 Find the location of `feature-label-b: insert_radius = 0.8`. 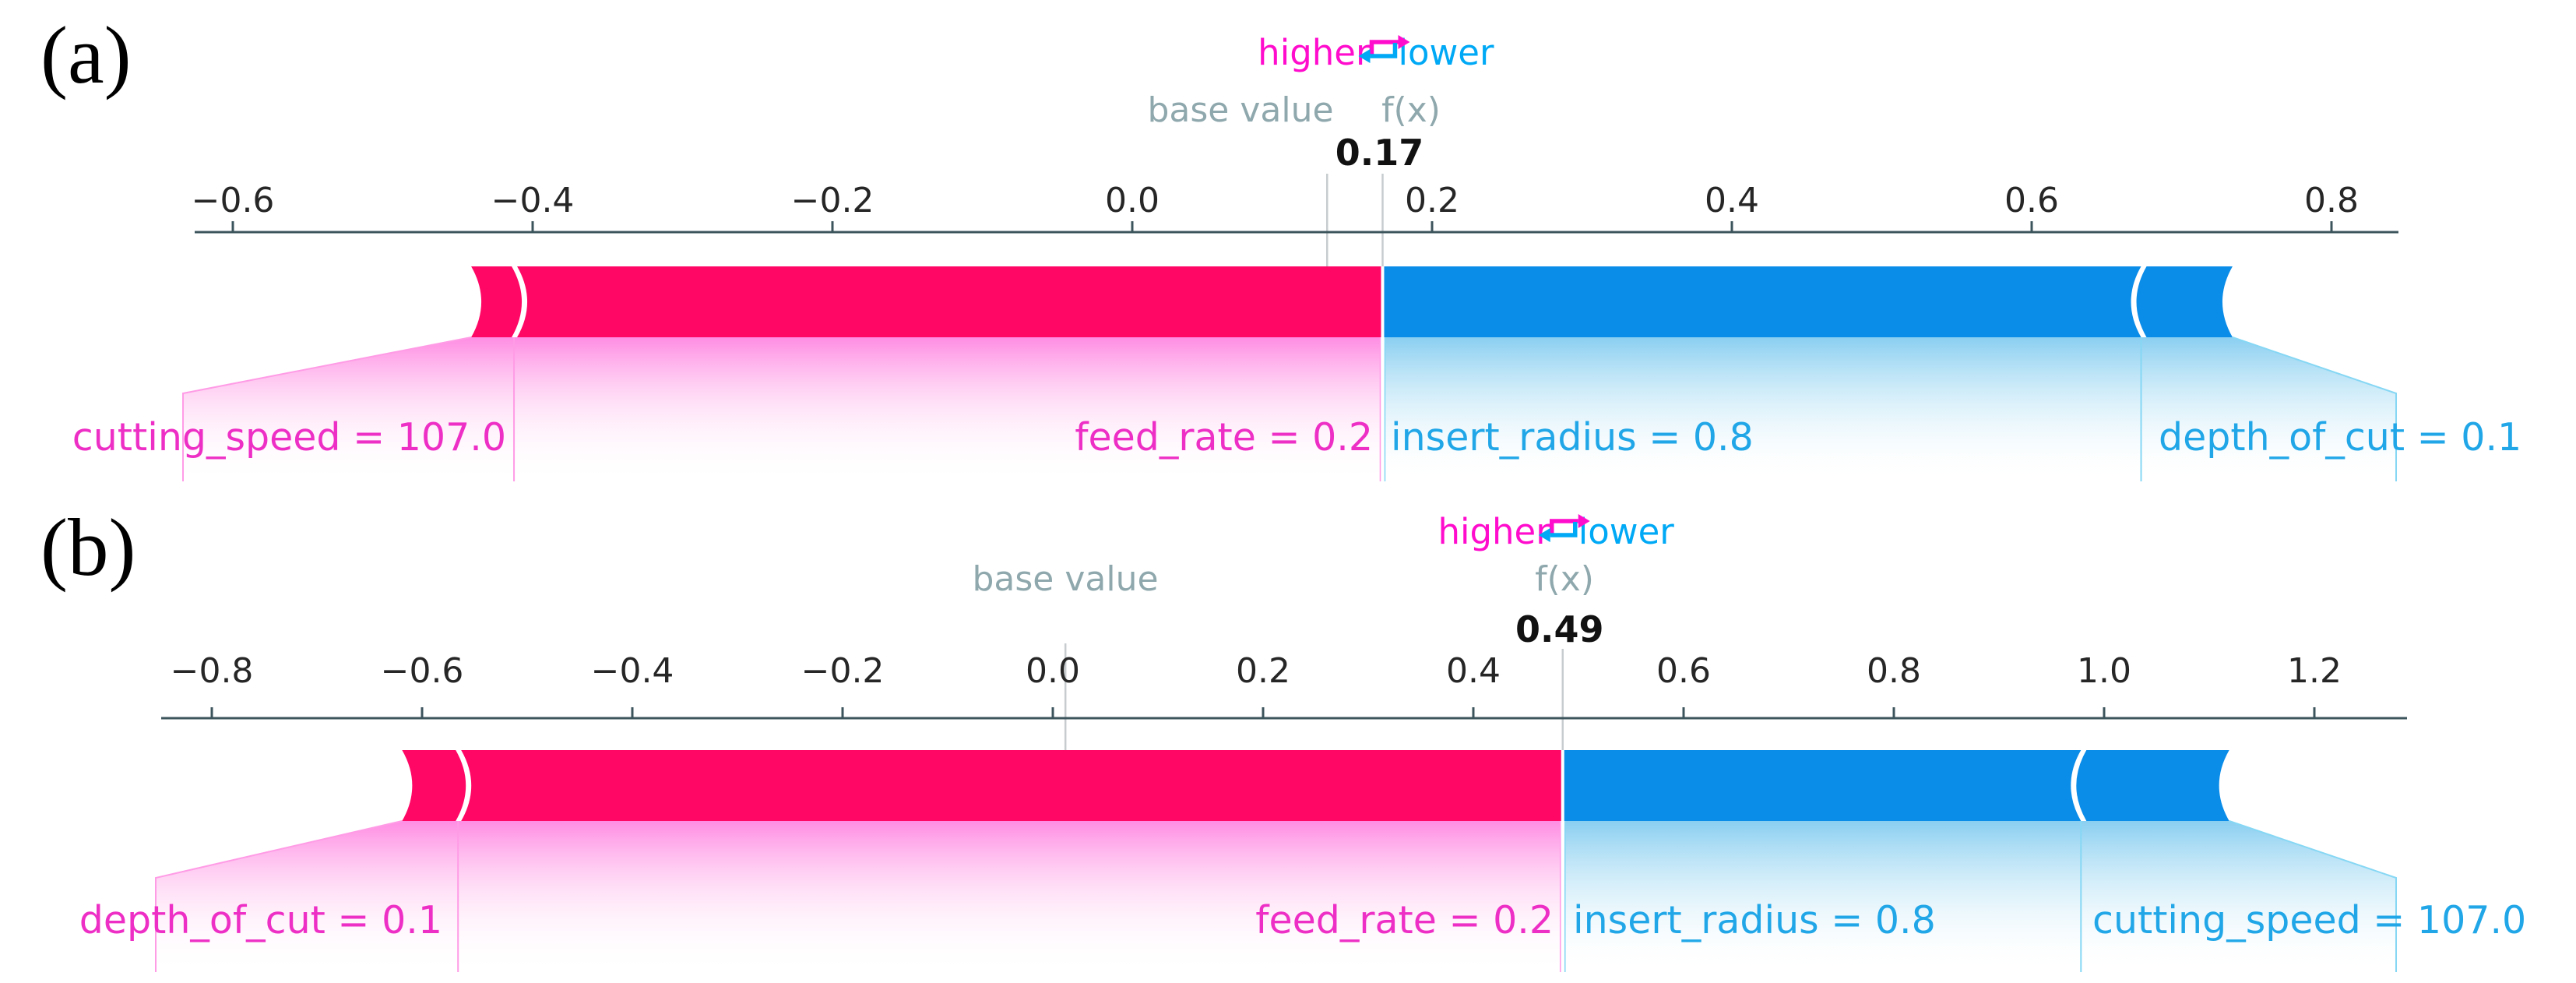

feature-label-b: insert_radius = 0.8 is located at coordinates (1754, 920).